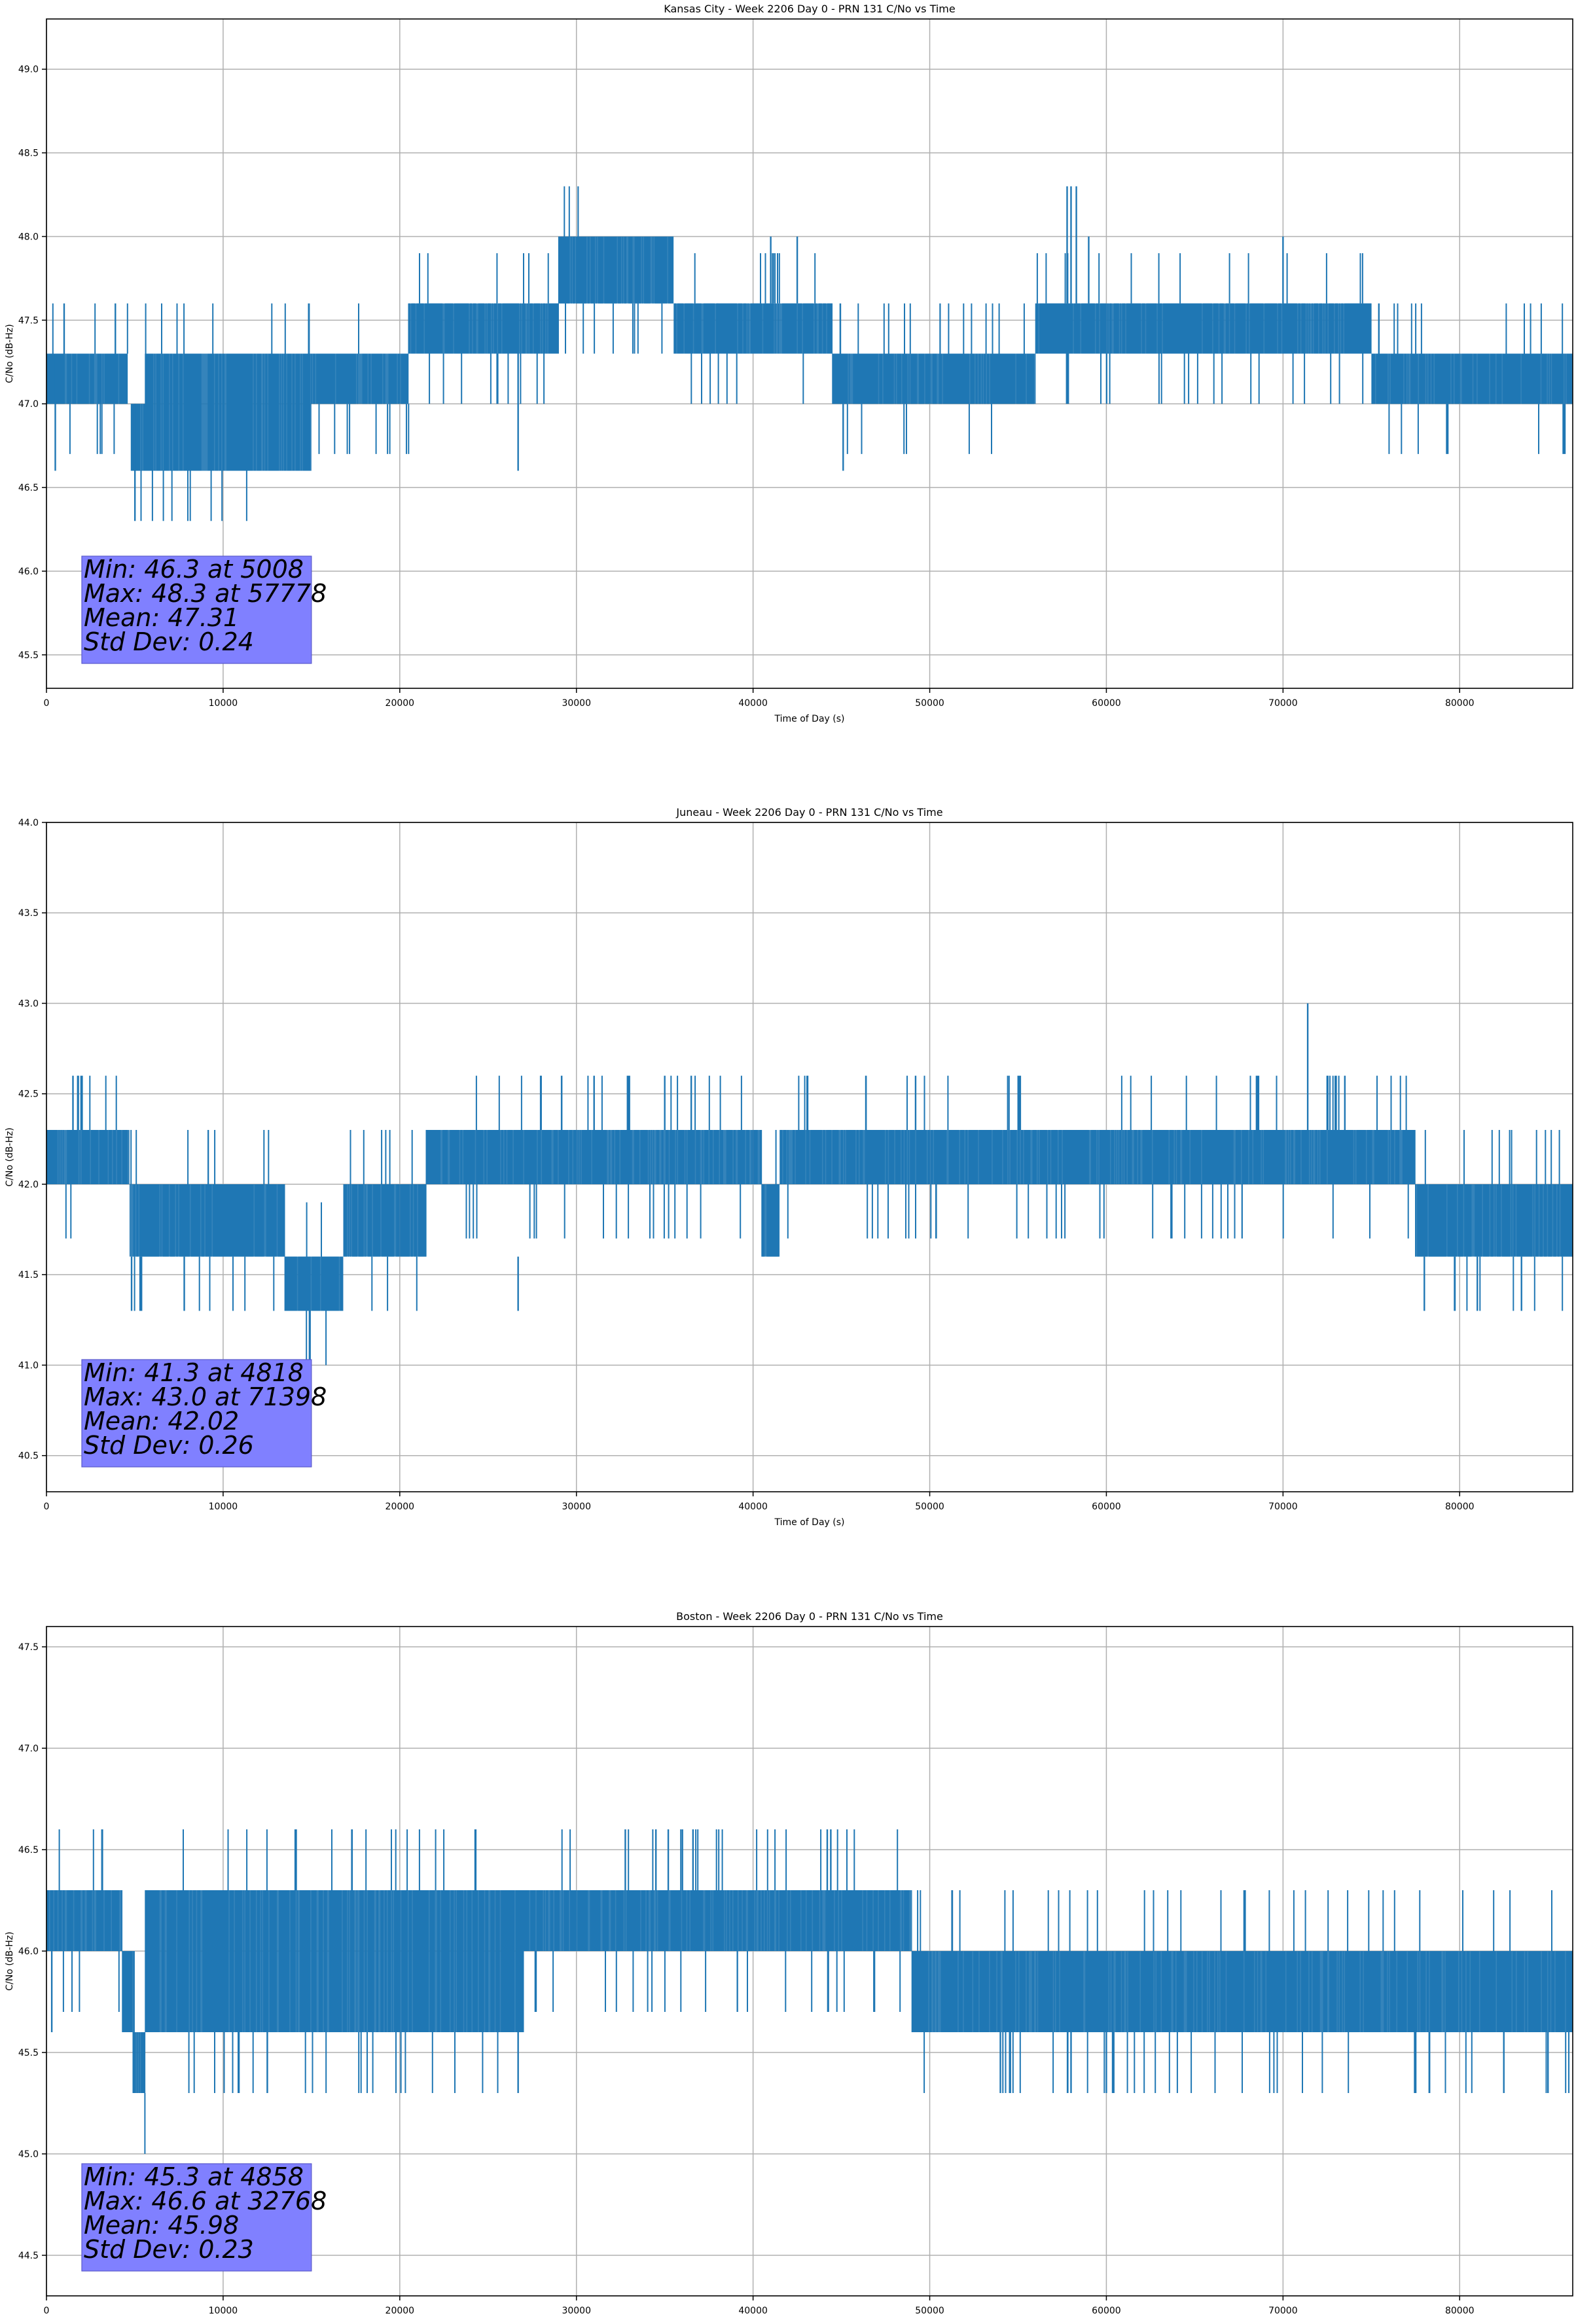  What do you see at coordinates (809, 719) in the screenshot?
I see `chart-1-xlabel: Time of Day (s)` at bounding box center [809, 719].